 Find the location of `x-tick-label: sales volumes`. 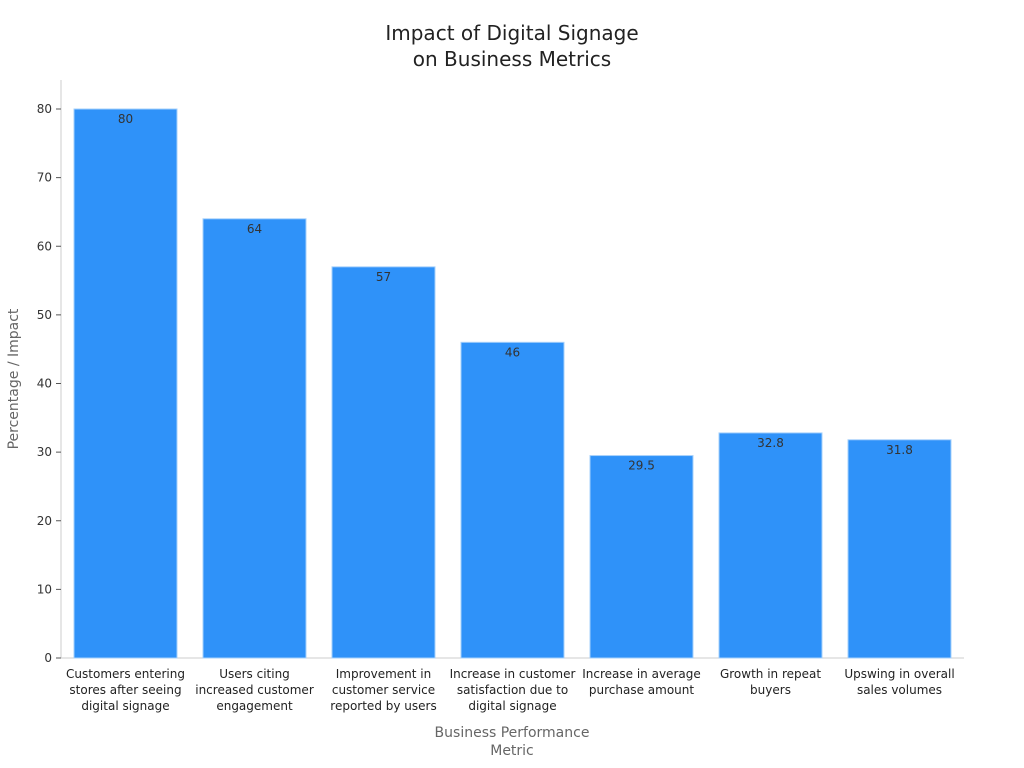

x-tick-label: sales volumes is located at coordinates (899, 690).